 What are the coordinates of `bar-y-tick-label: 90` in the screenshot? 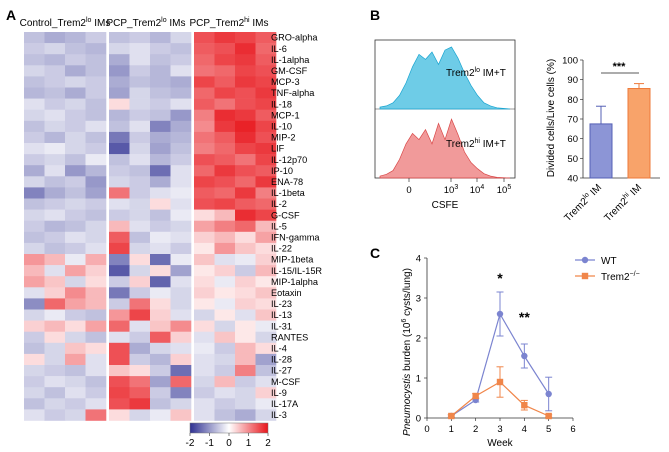 It's located at (572, 80).